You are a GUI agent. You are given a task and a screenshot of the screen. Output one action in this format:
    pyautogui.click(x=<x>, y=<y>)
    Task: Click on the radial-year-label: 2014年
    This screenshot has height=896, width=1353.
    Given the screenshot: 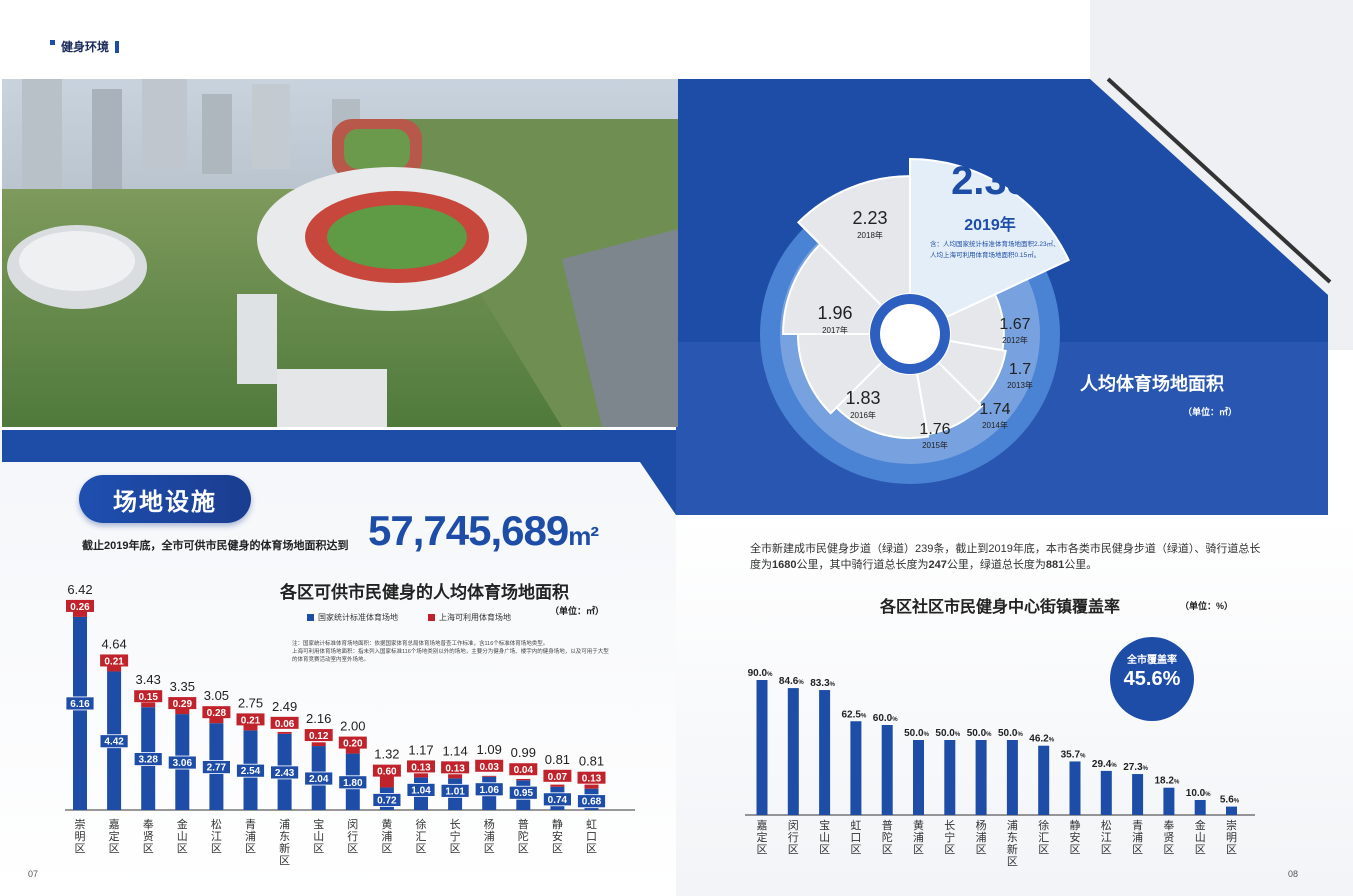 What is the action you would take?
    pyautogui.click(x=995, y=425)
    